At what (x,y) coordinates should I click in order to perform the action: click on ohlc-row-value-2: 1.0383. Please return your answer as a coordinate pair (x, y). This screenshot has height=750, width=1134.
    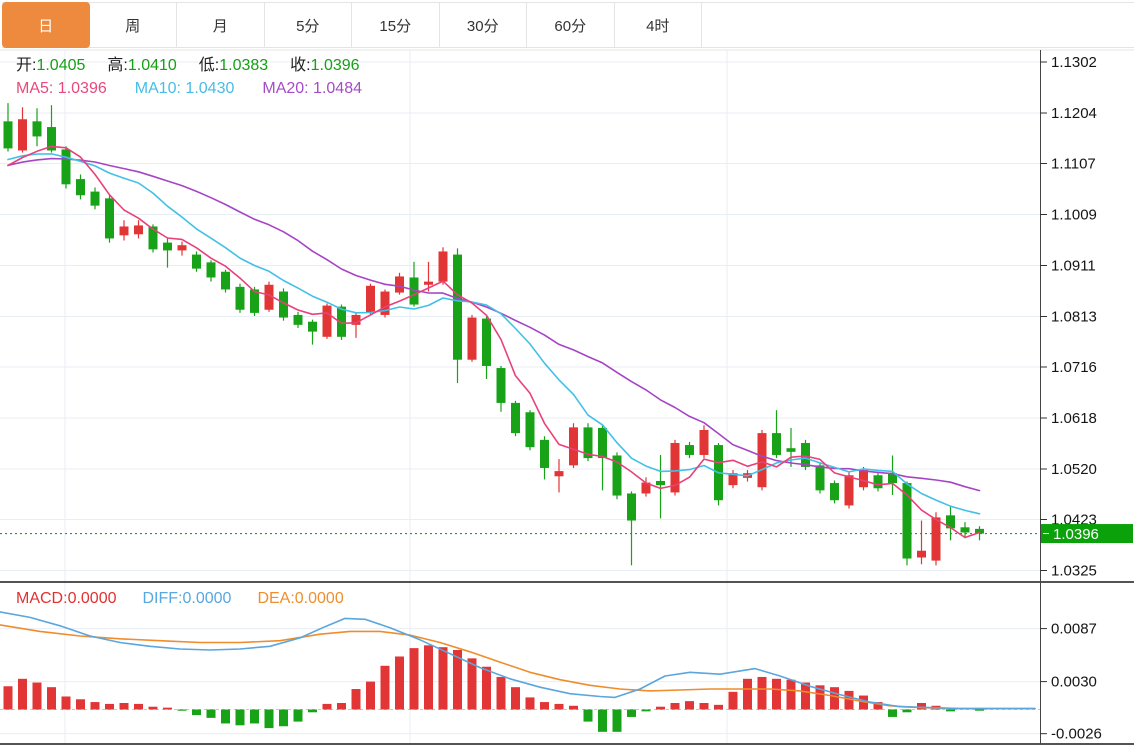
    Looking at the image, I should click on (244, 65).